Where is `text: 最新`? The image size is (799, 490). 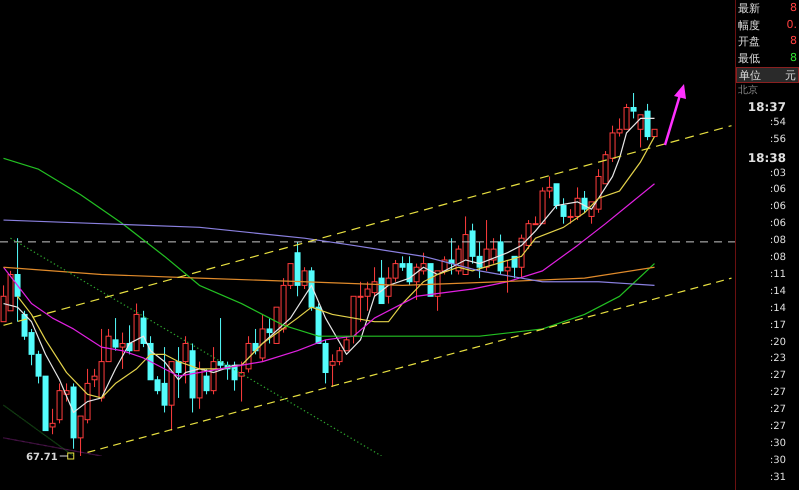 text: 最新 is located at coordinates (749, 9).